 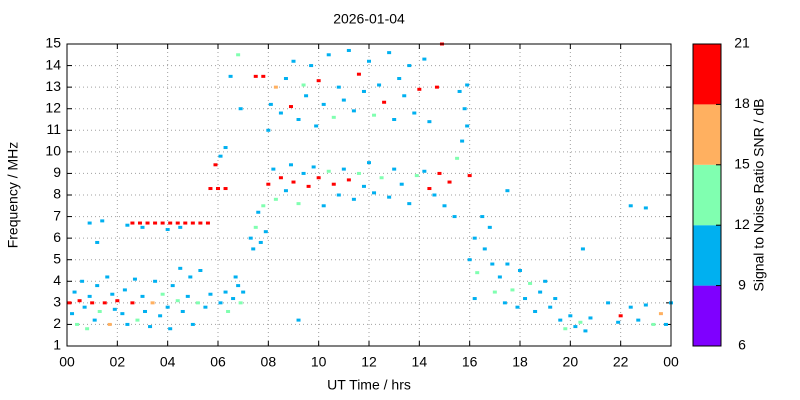 What do you see at coordinates (759, 195) in the screenshot?
I see `colorbar-label: Signal to Noise Ratio SNR / dB` at bounding box center [759, 195].